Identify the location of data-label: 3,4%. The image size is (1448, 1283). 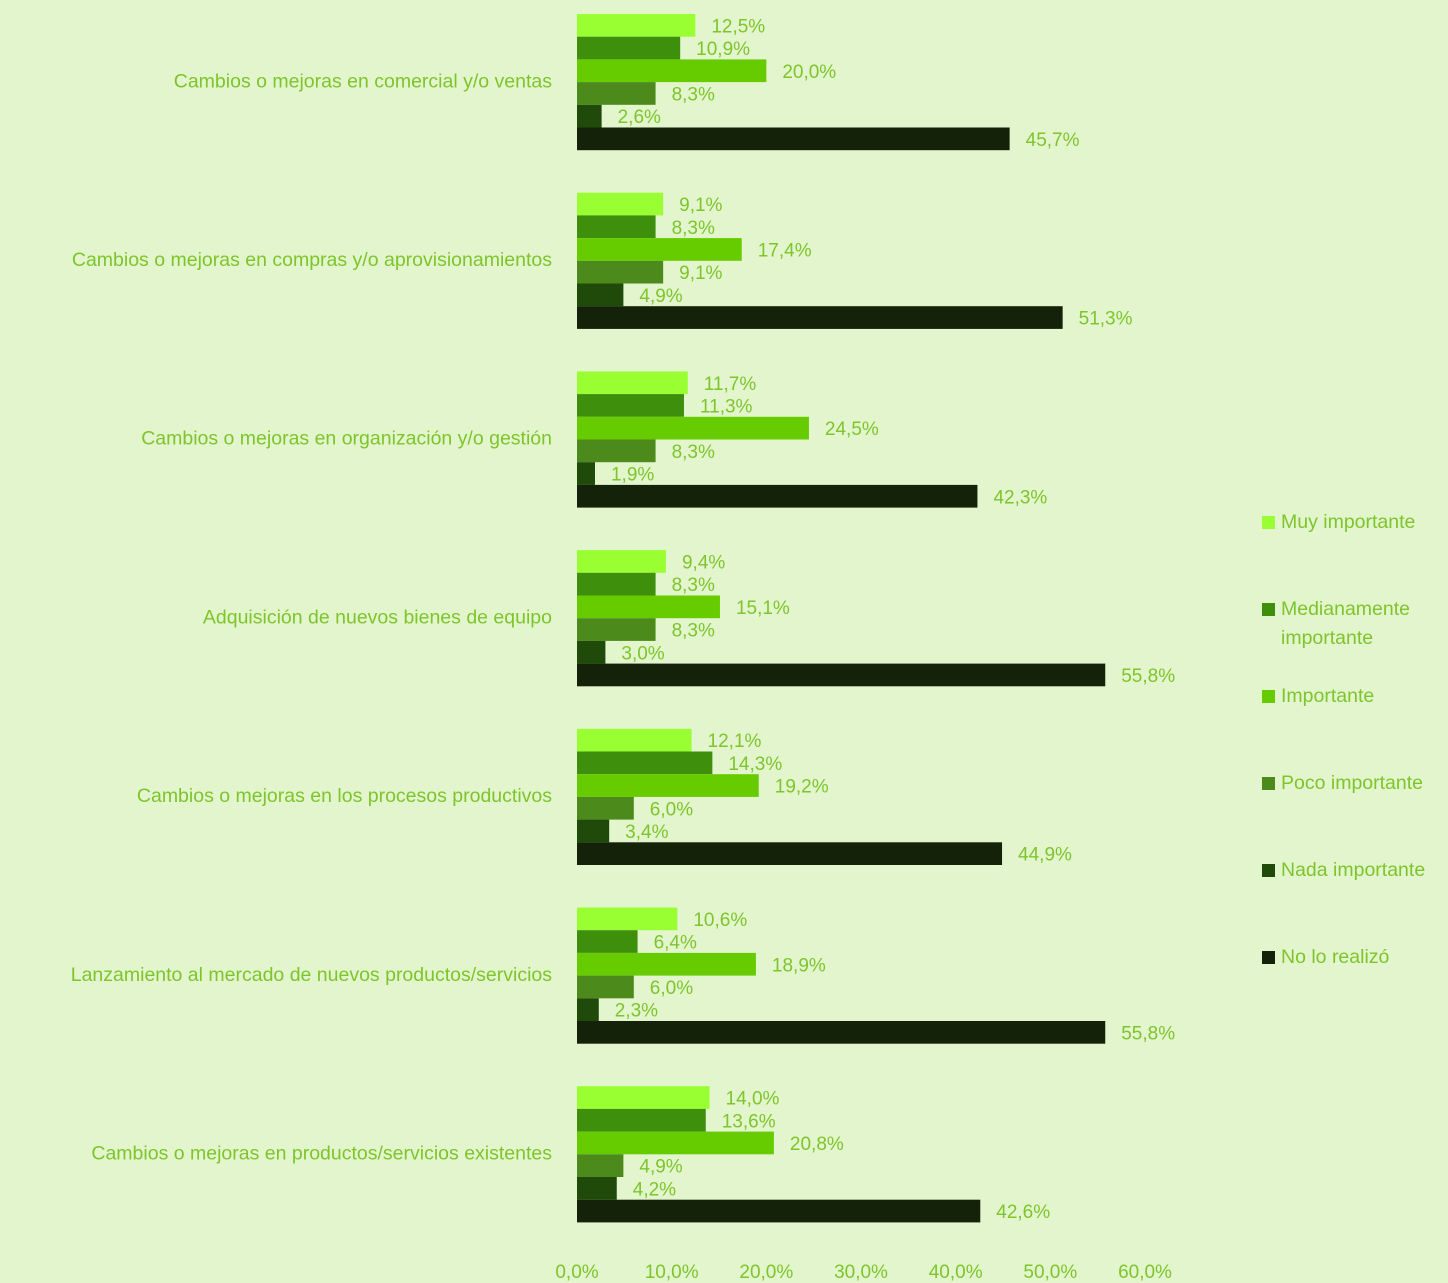
(646, 832).